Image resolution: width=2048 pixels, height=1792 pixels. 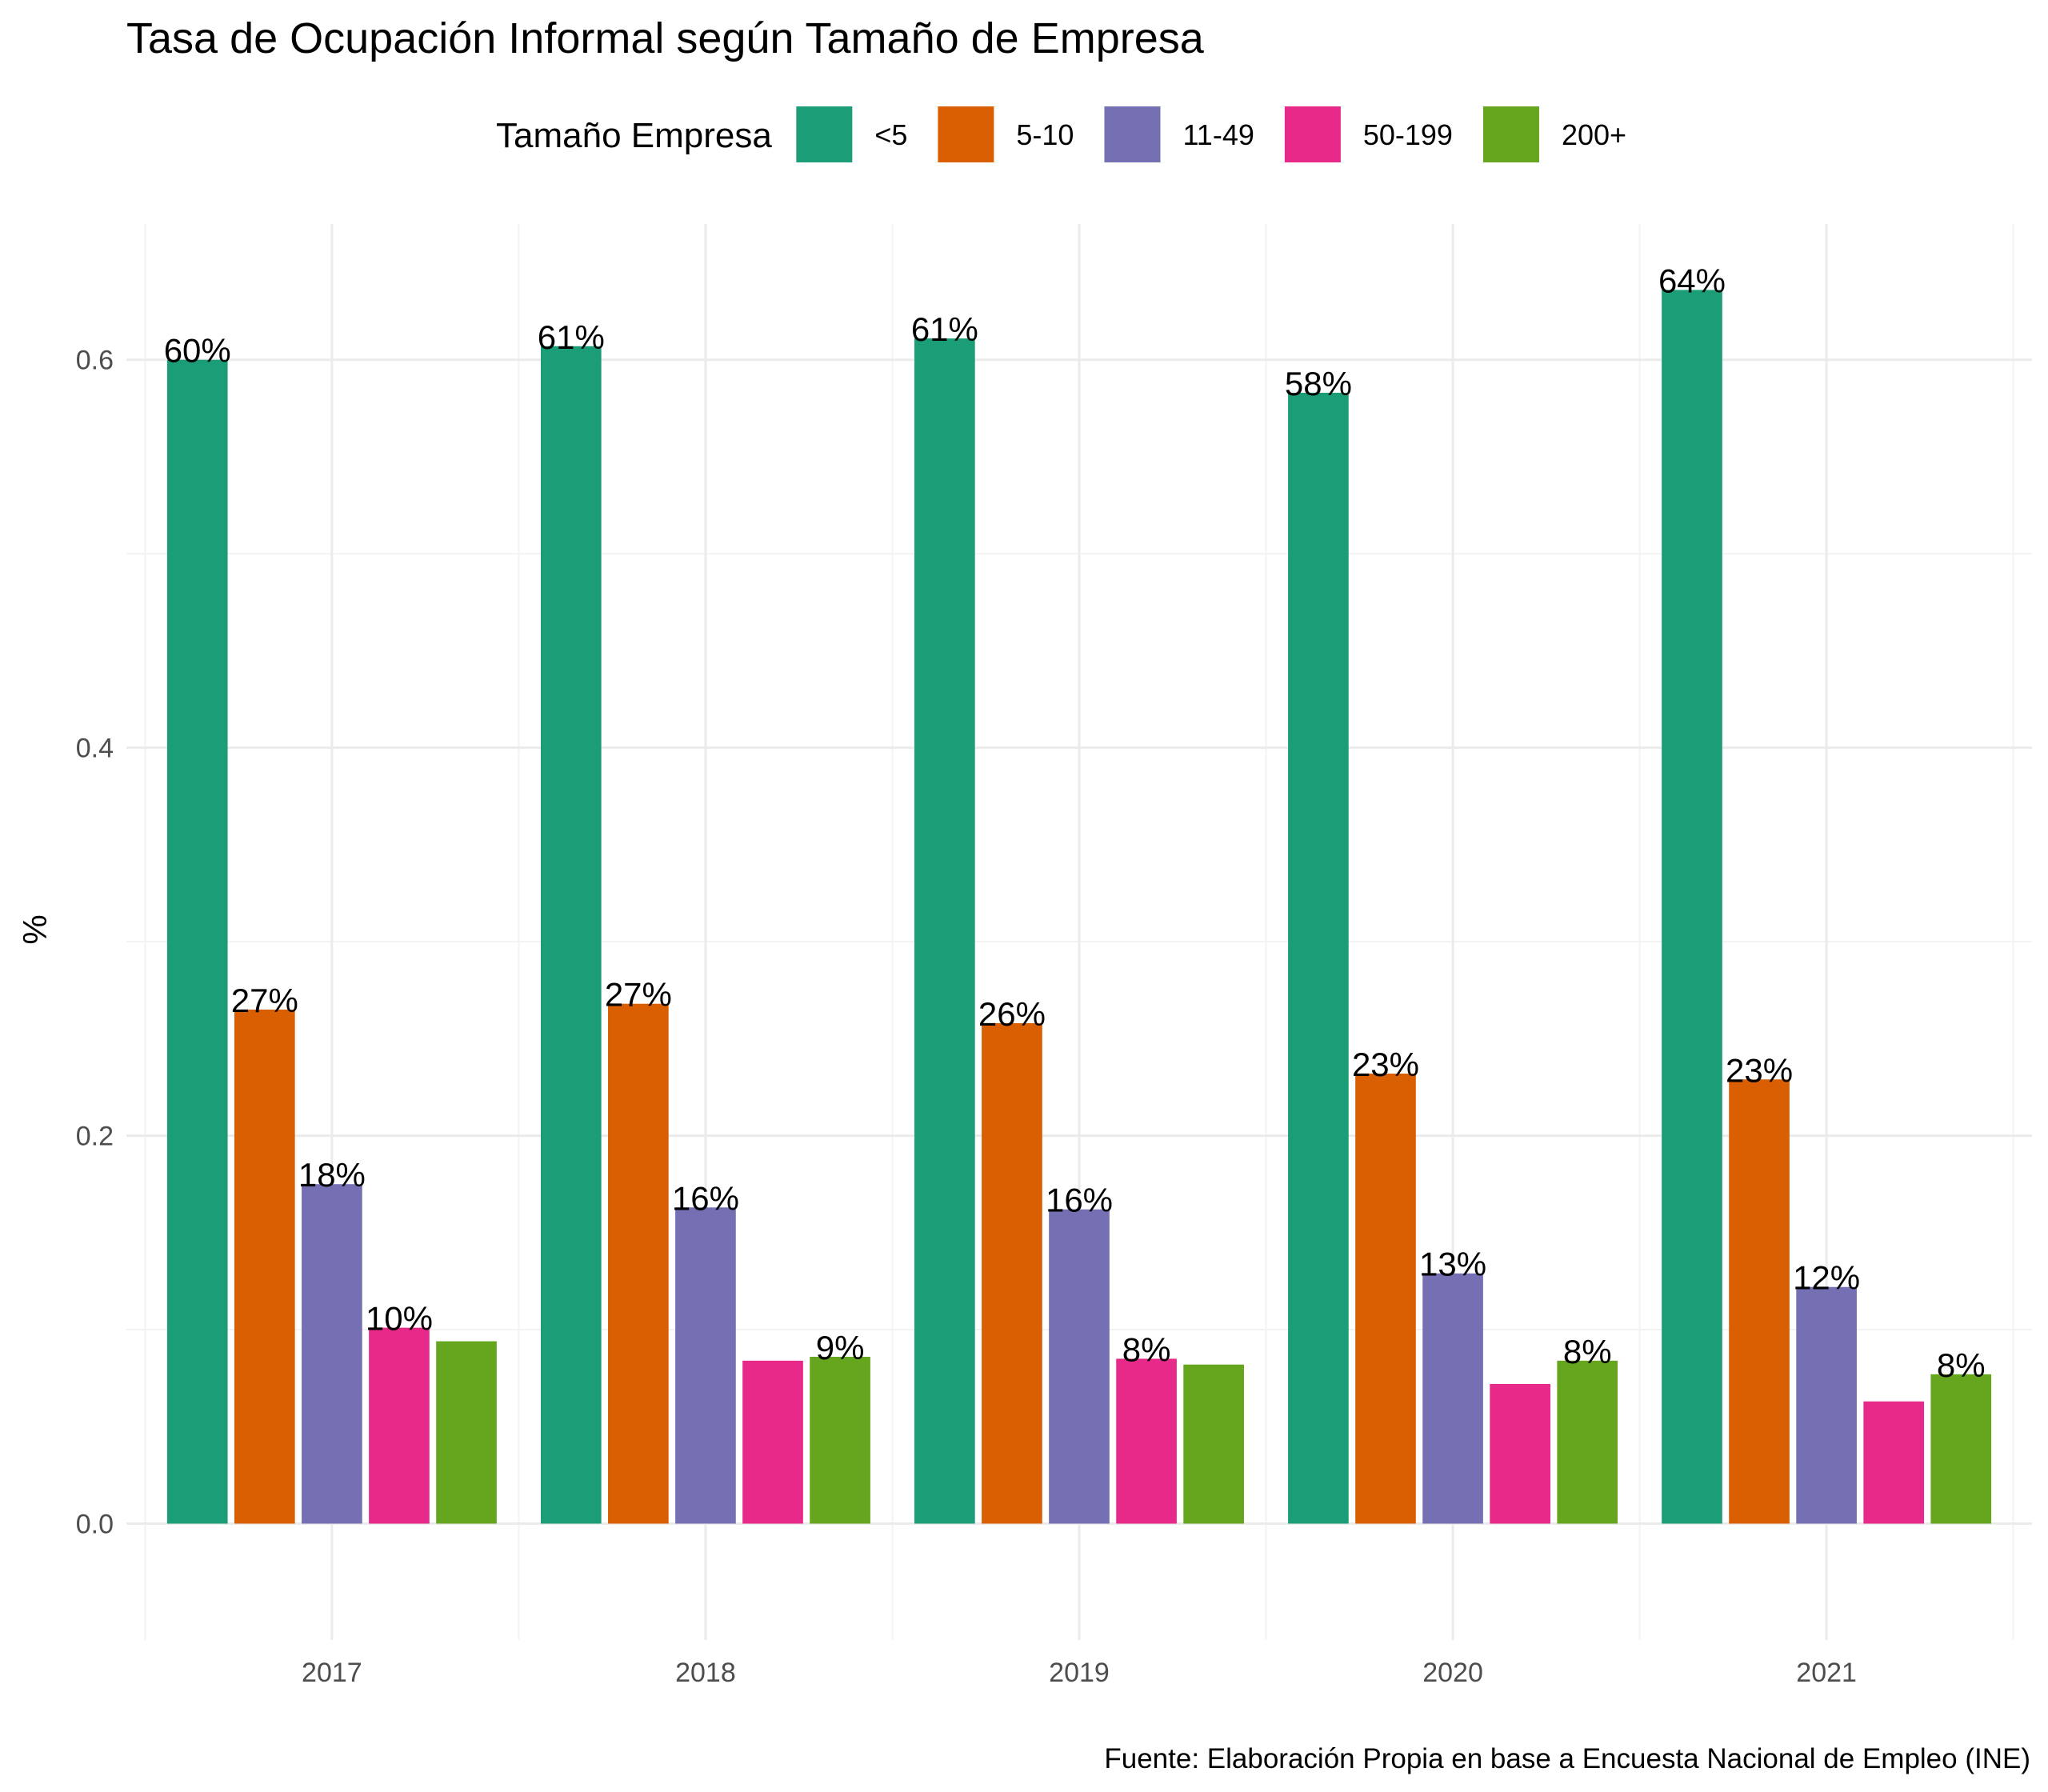 I want to click on bar-5-10-2019, so click(x=1012, y=1273).